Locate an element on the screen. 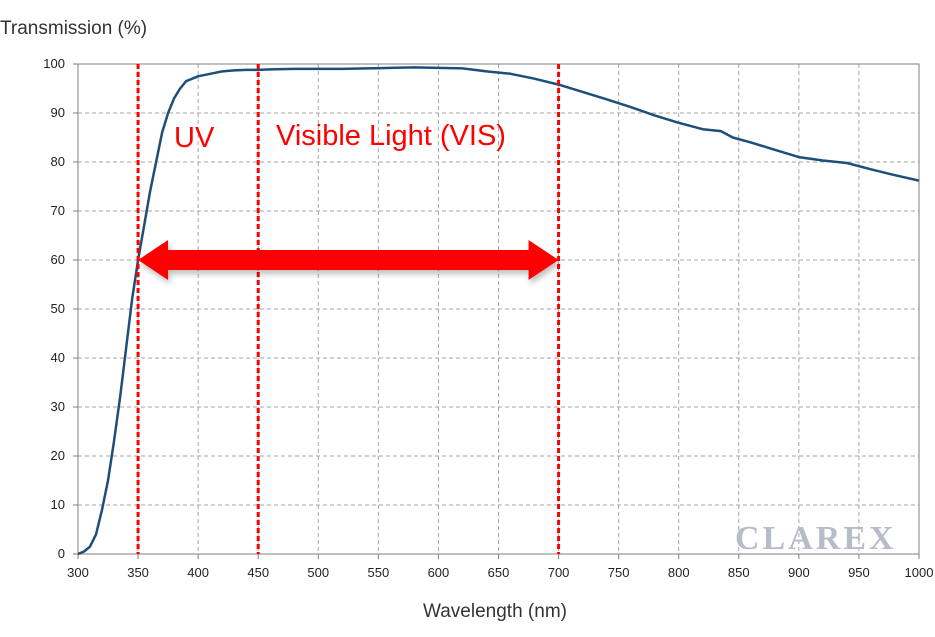 The image size is (935, 637). y-axis-title: Transmission (%) is located at coordinates (73, 28).